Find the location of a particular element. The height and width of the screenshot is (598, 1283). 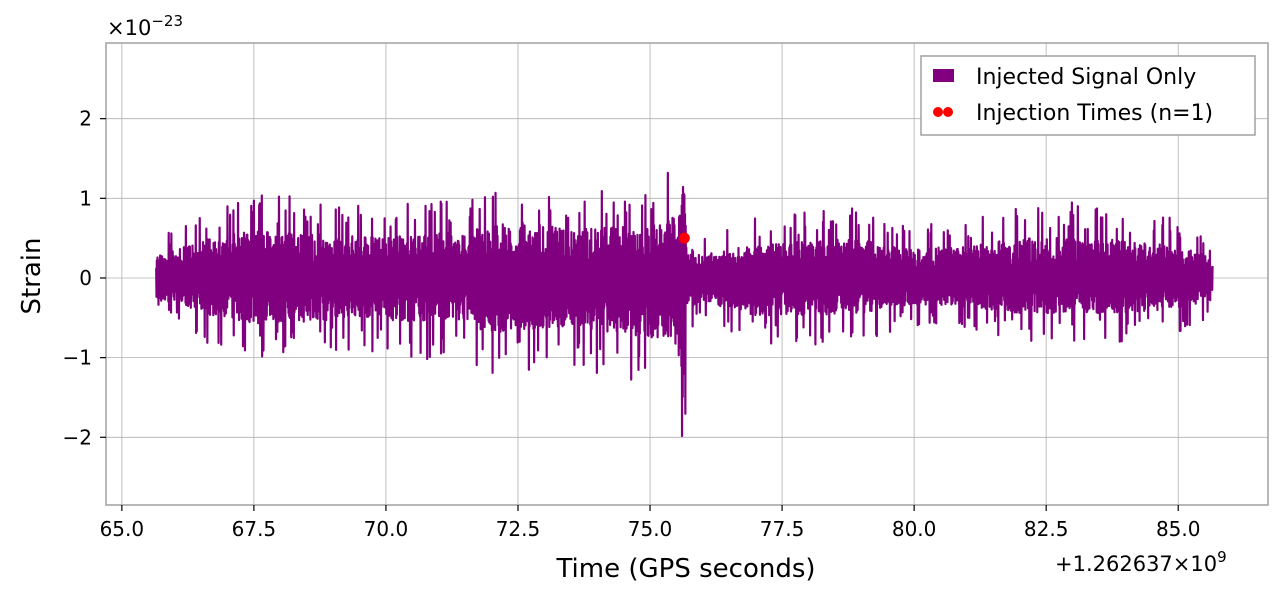

y-tick-label: 0 is located at coordinates (85, 278).